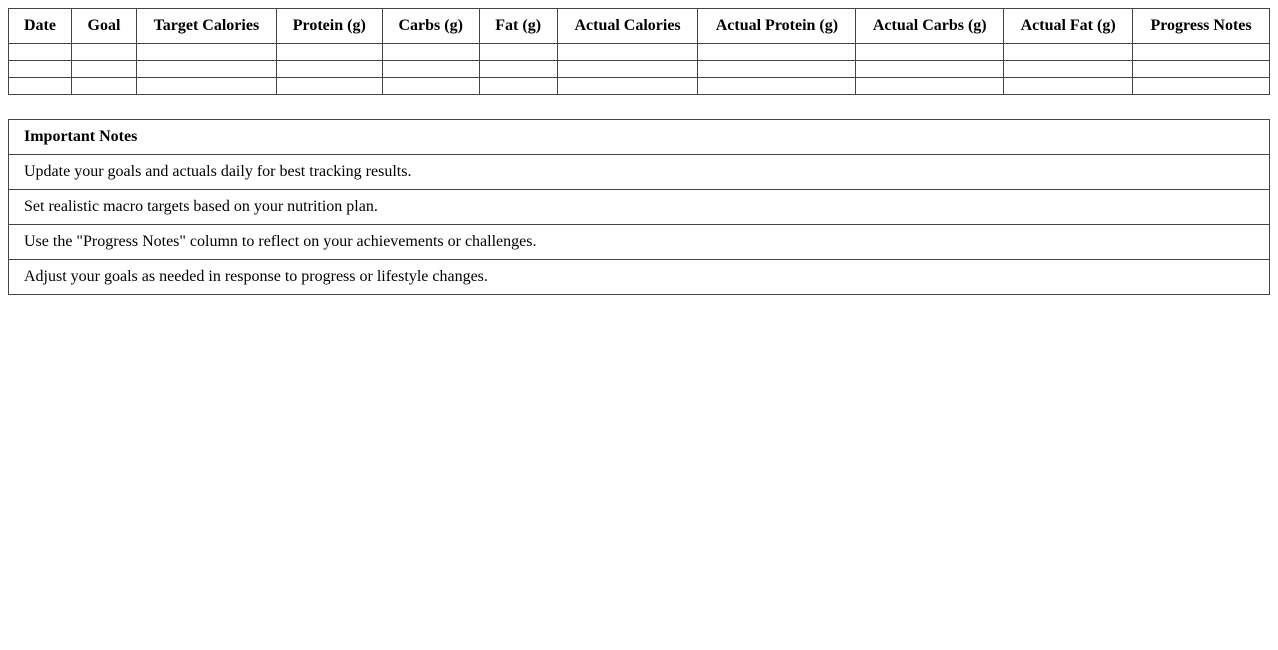 This screenshot has width=1278, height=650. I want to click on column-header: Date, so click(40, 26).